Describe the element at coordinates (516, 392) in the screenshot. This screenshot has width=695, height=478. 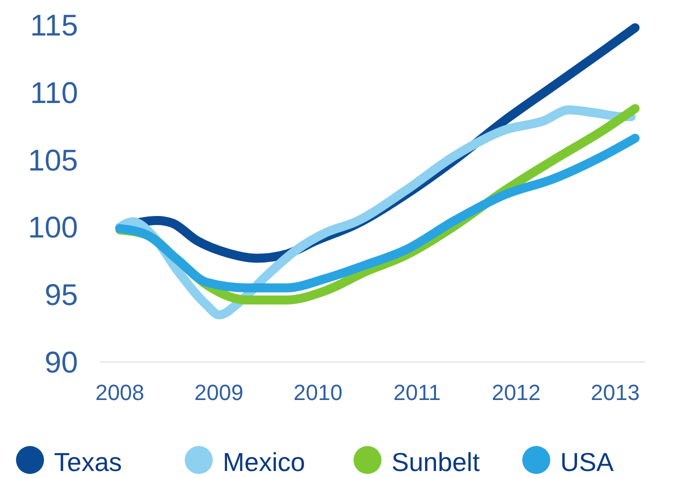
I see `x-tick-label: 2012` at that location.